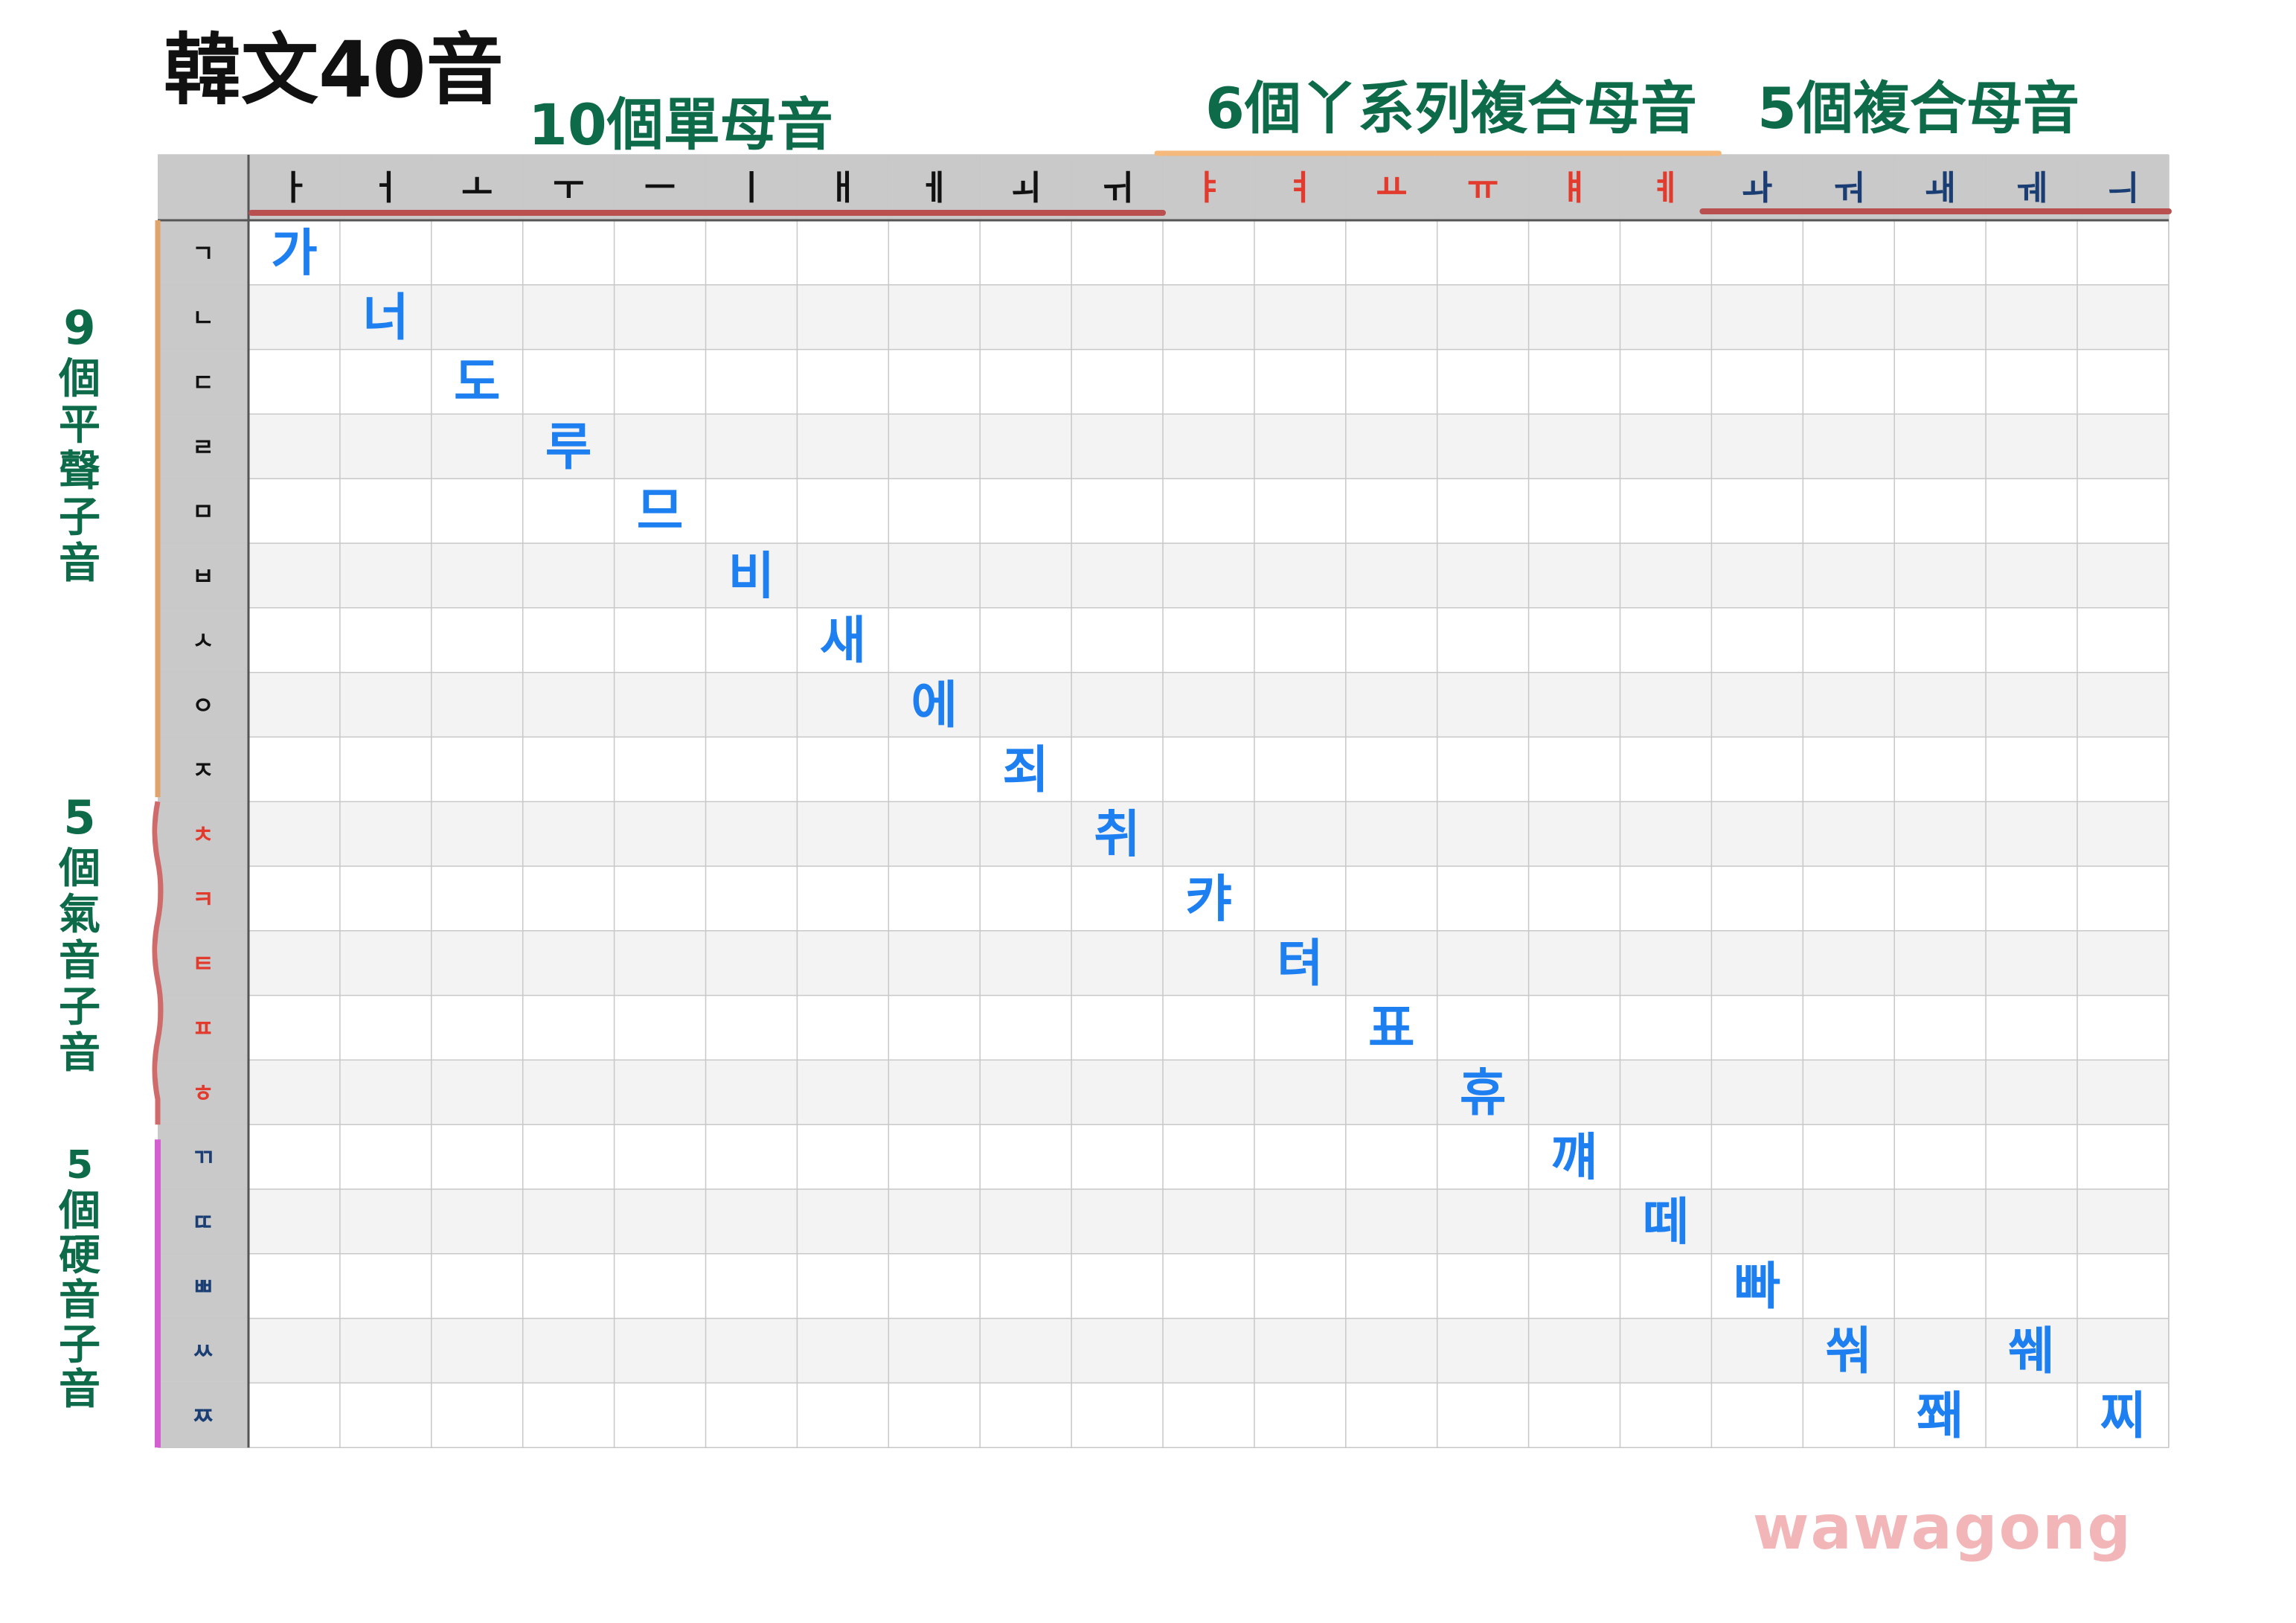 The image size is (2296, 1623). Describe the element at coordinates (2122, 187) in the screenshot. I see `vowel-header: ㅢ` at that location.